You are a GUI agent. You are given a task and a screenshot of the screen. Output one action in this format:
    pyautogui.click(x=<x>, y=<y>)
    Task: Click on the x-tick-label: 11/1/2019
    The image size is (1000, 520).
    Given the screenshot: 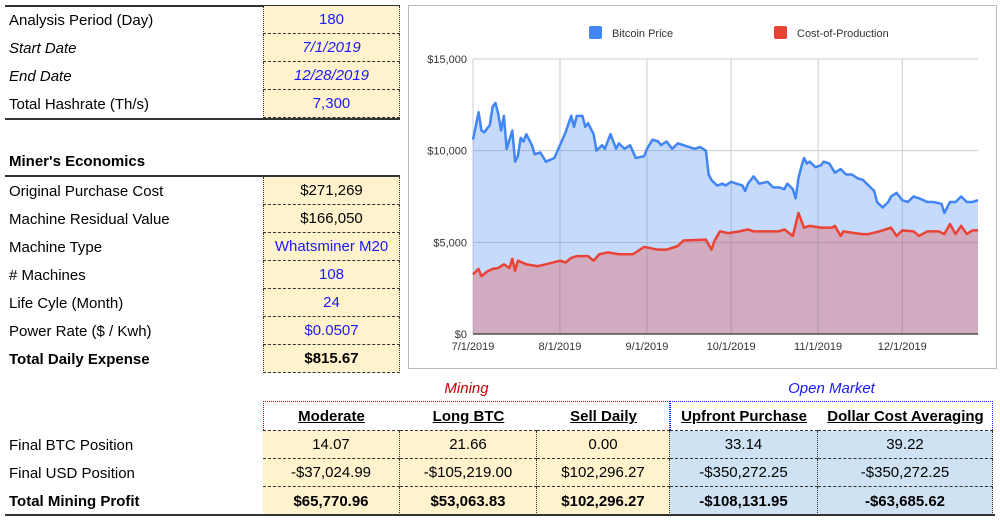 What is the action you would take?
    pyautogui.click(x=818, y=347)
    